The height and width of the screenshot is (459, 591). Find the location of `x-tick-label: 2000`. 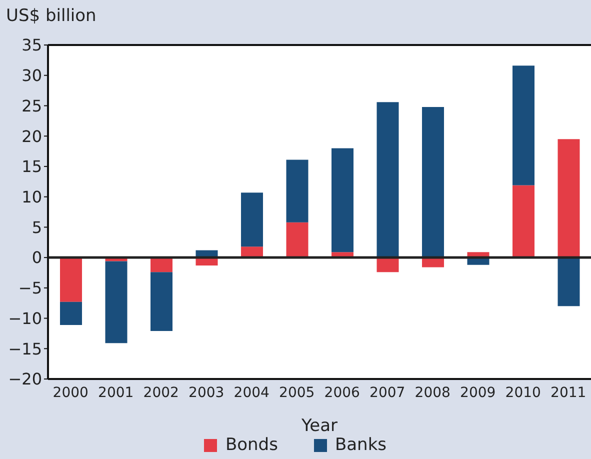

x-tick-label: 2000 is located at coordinates (70, 392).